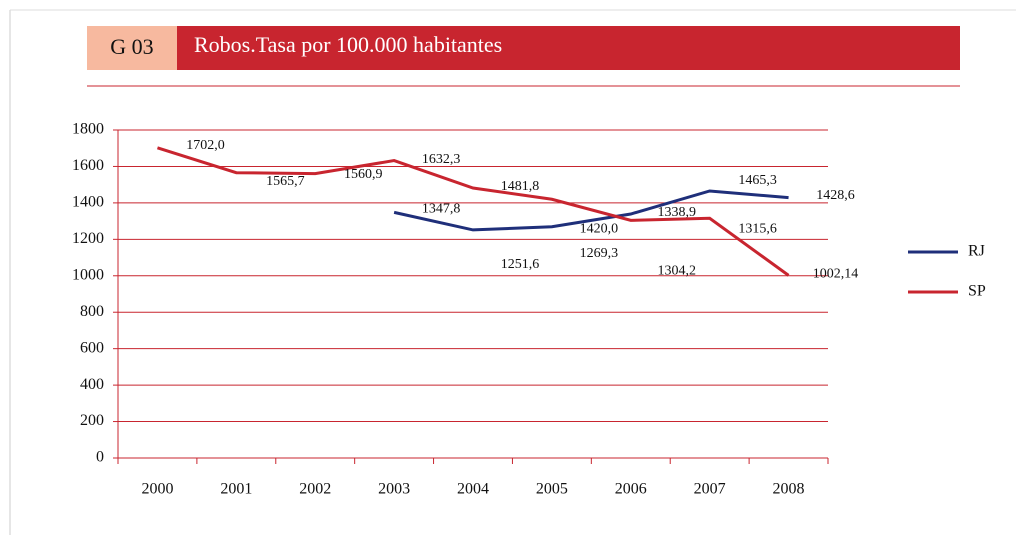  I want to click on y-tick-label: 800, so click(92, 311).